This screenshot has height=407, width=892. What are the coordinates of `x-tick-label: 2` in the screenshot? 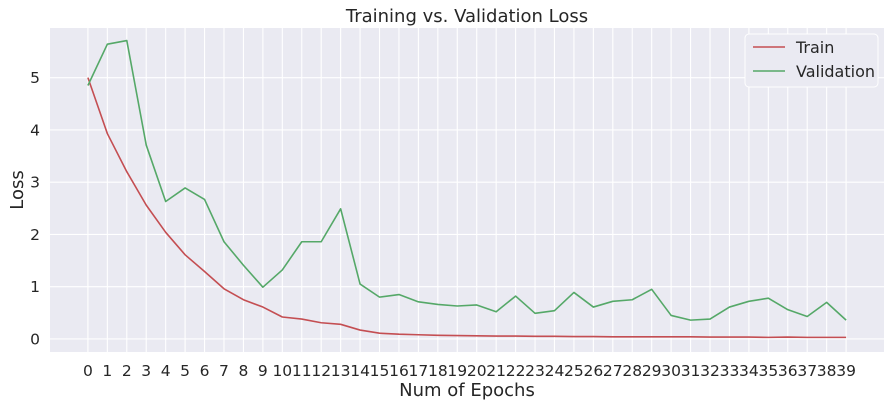 It's located at (127, 371).